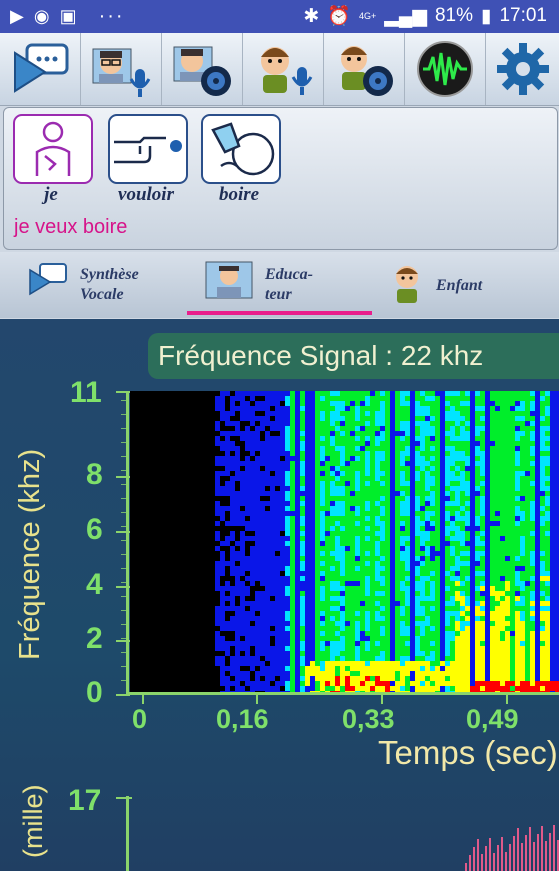 The height and width of the screenshot is (871, 559). I want to click on tab-enfant: Enfant, so click(469, 285).